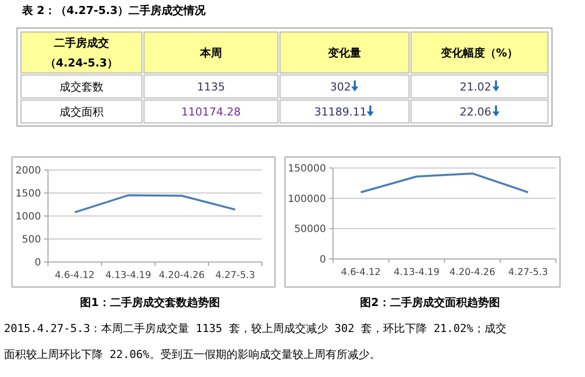  Describe the element at coordinates (211, 112) in the screenshot. I see `text: 110174.28` at that location.